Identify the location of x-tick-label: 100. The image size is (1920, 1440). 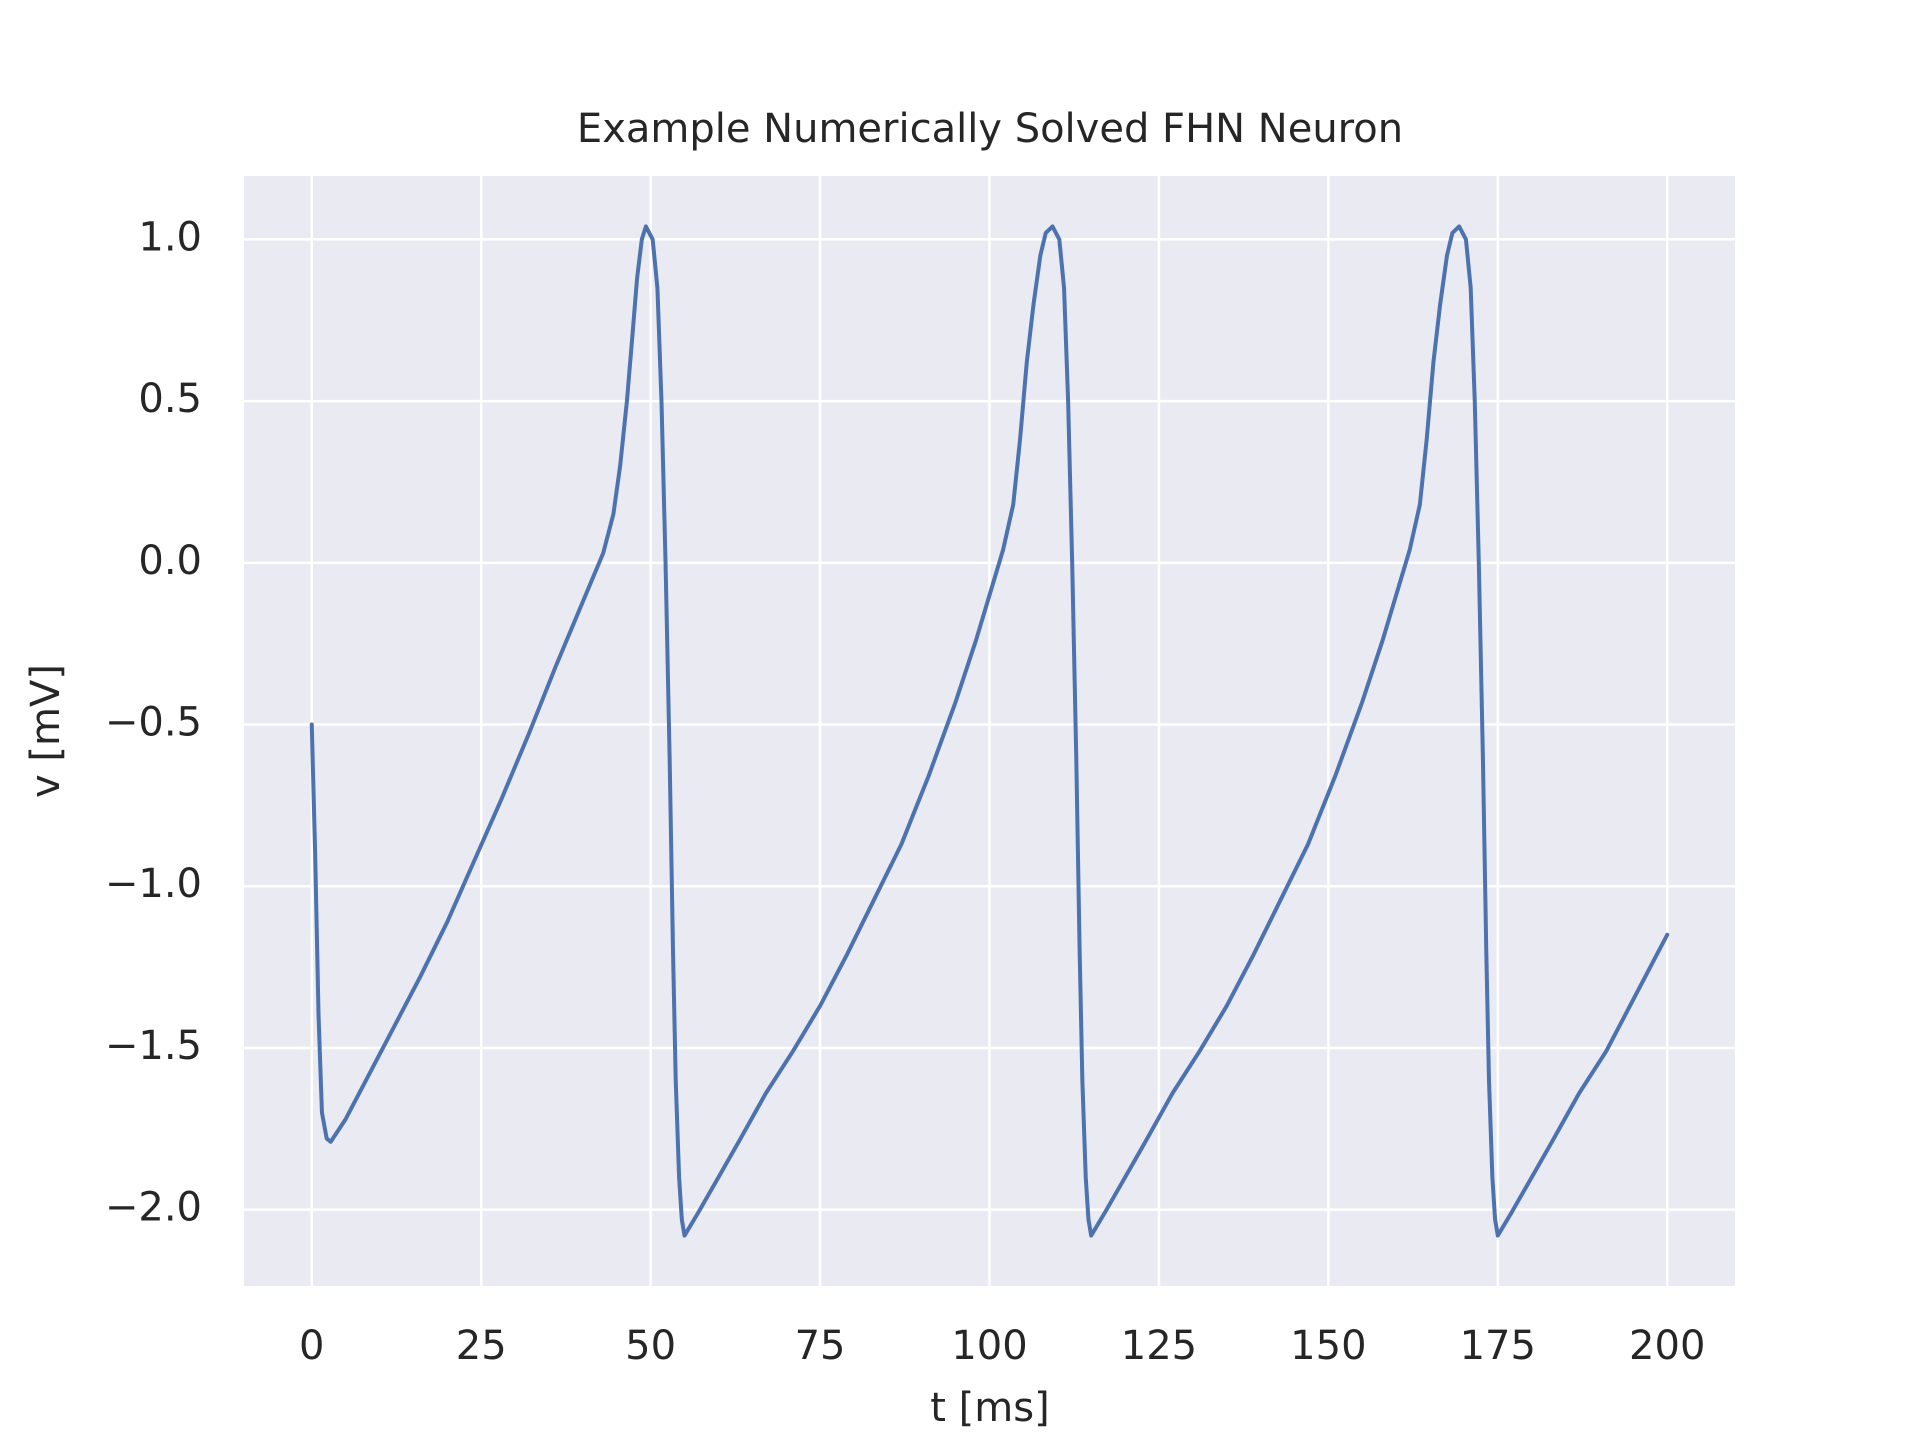
(989, 1346).